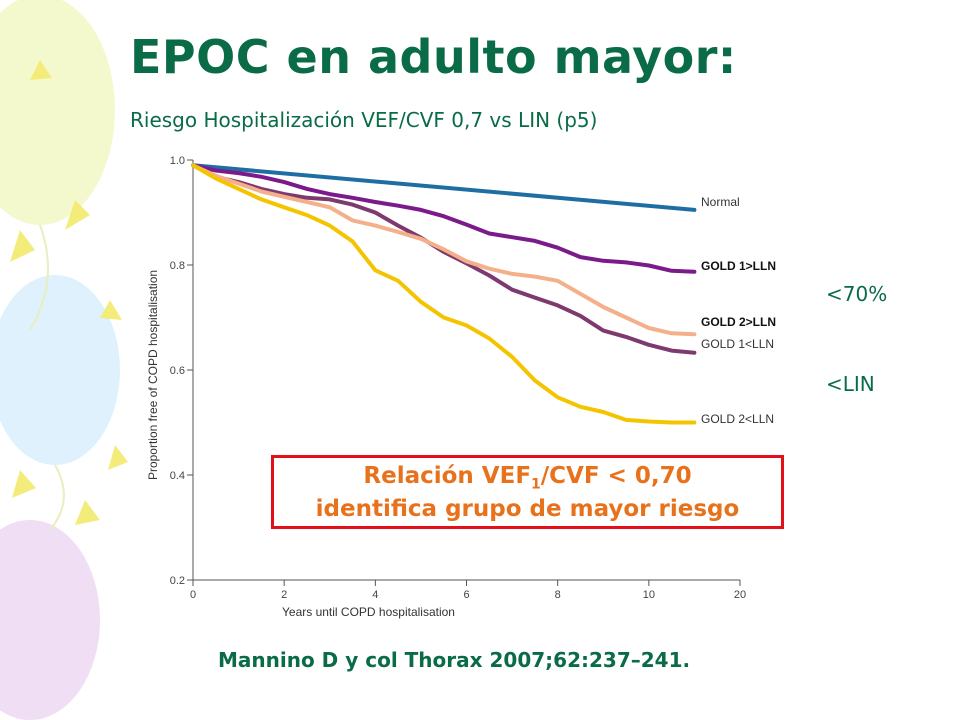  Describe the element at coordinates (466, 595) in the screenshot. I see `x-tick-label: 6` at that location.